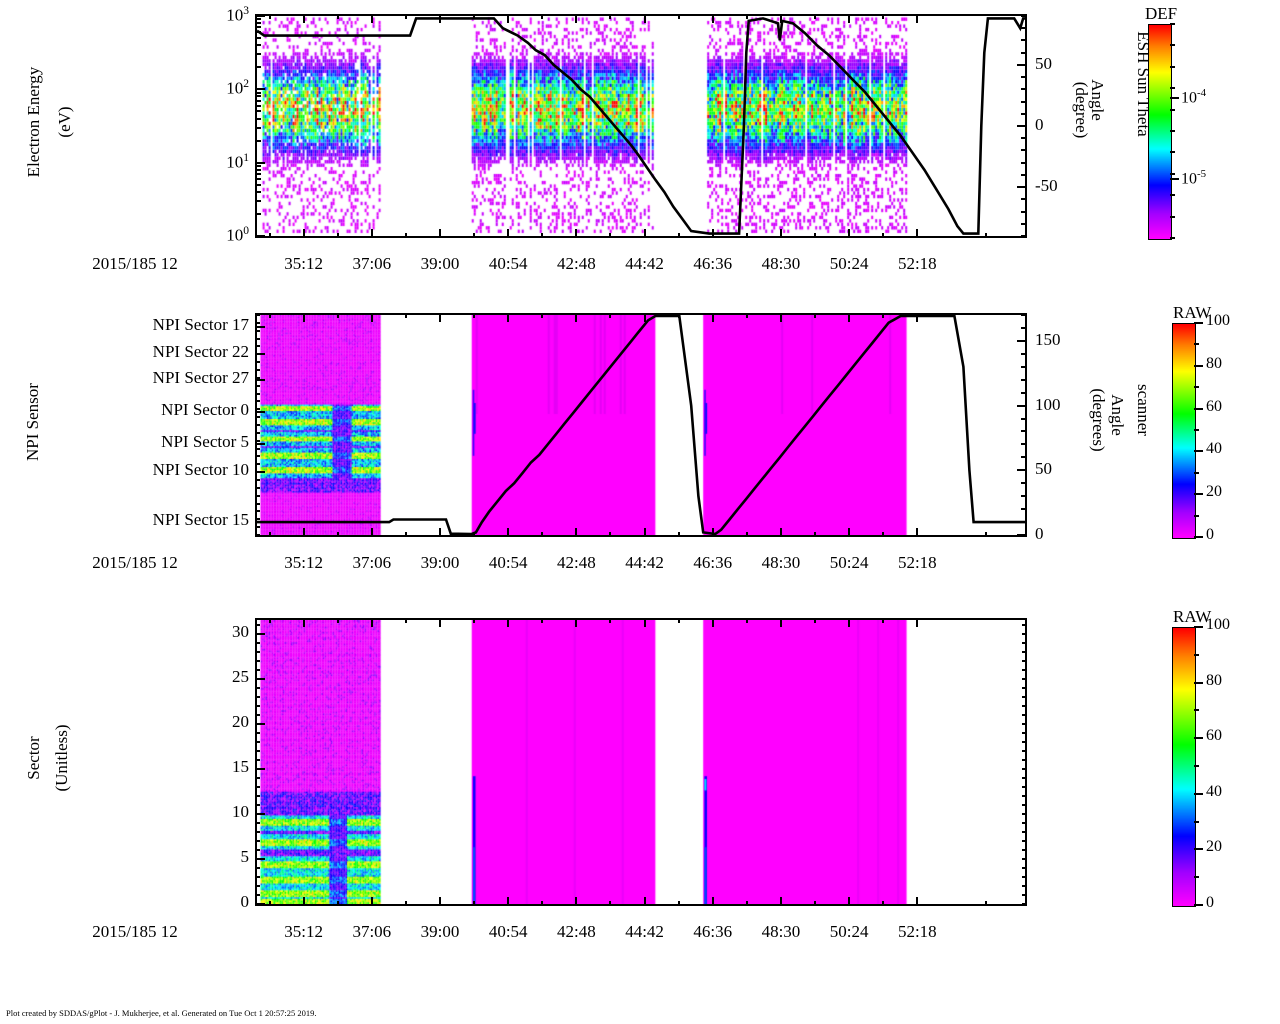  Describe the element at coordinates (200, 351) in the screenshot. I see `panel2-y-tick-label: NPI Sector 22` at that location.